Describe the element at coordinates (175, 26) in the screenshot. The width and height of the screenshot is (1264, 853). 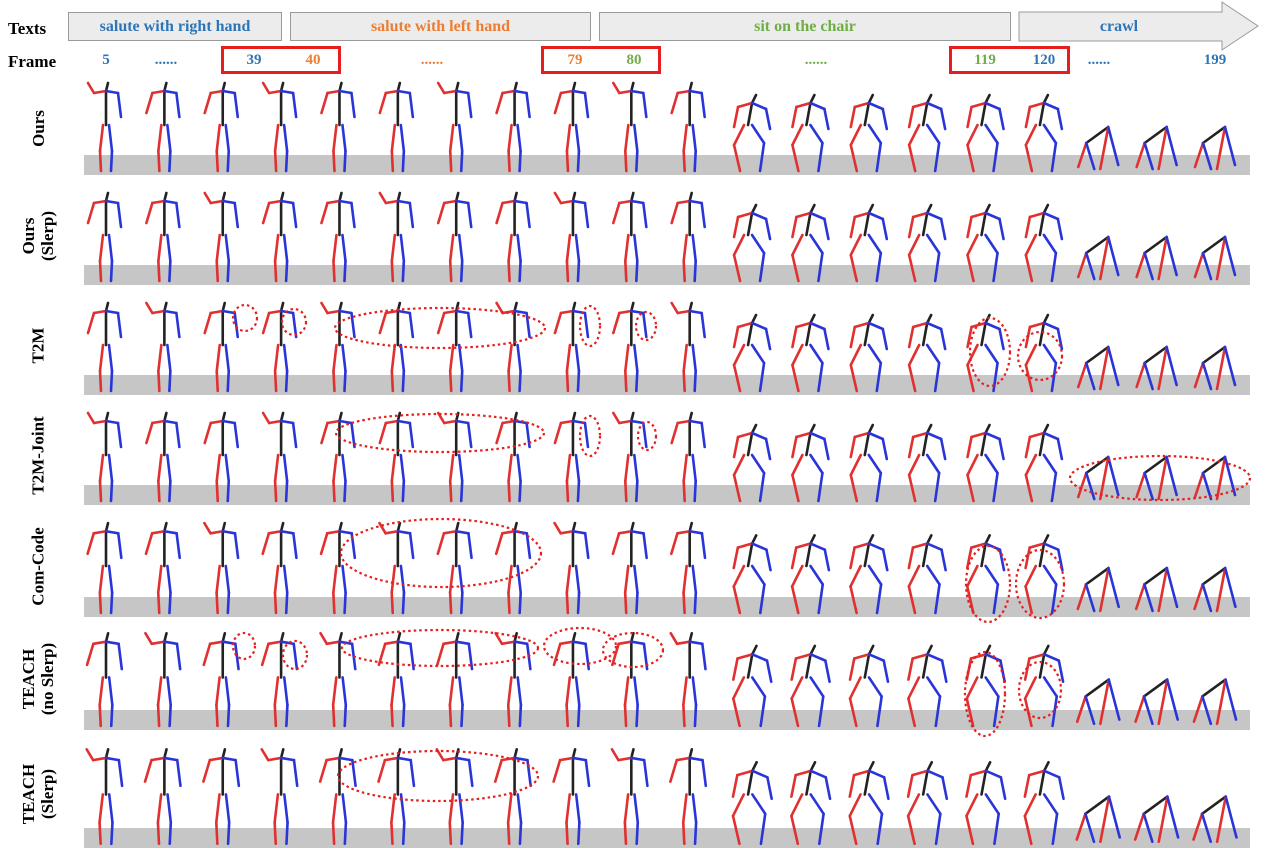
I see `segment-label: salute with right hand` at that location.